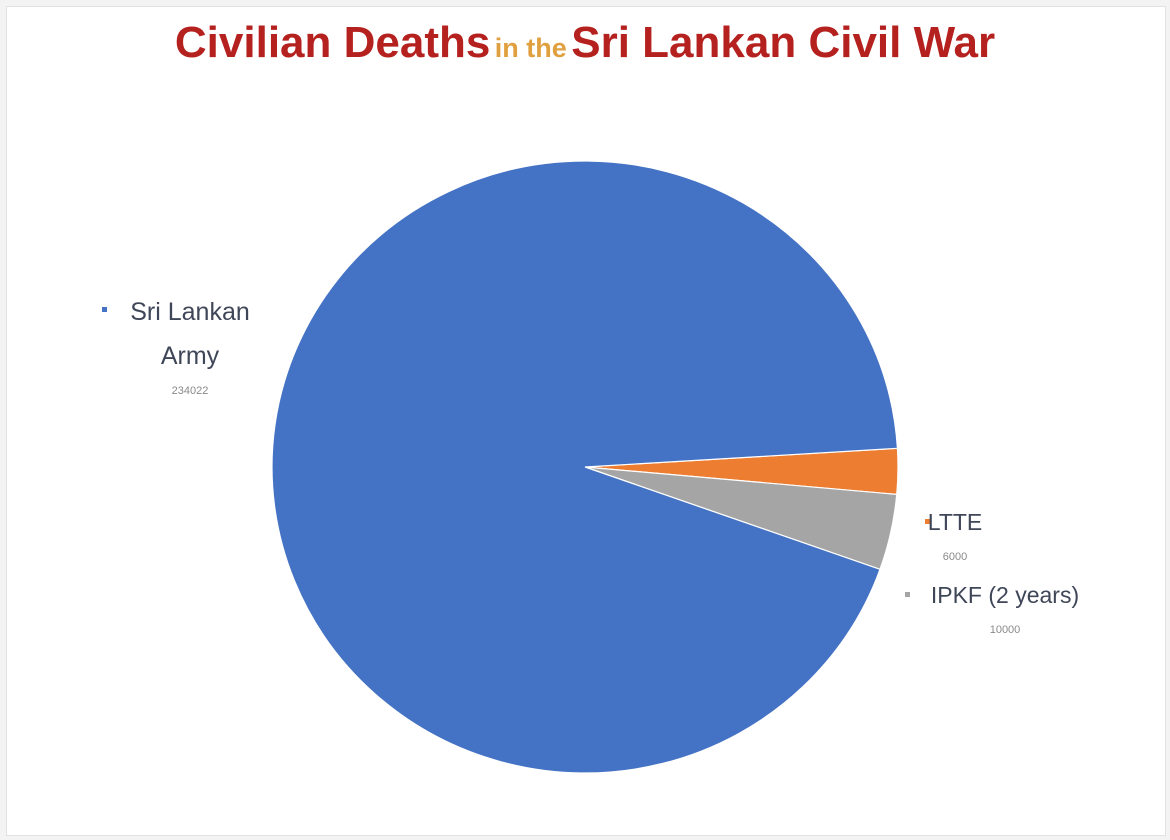 This screenshot has height=840, width=1170. What do you see at coordinates (530, 48) in the screenshot?
I see `title-part-connector: in the` at bounding box center [530, 48].